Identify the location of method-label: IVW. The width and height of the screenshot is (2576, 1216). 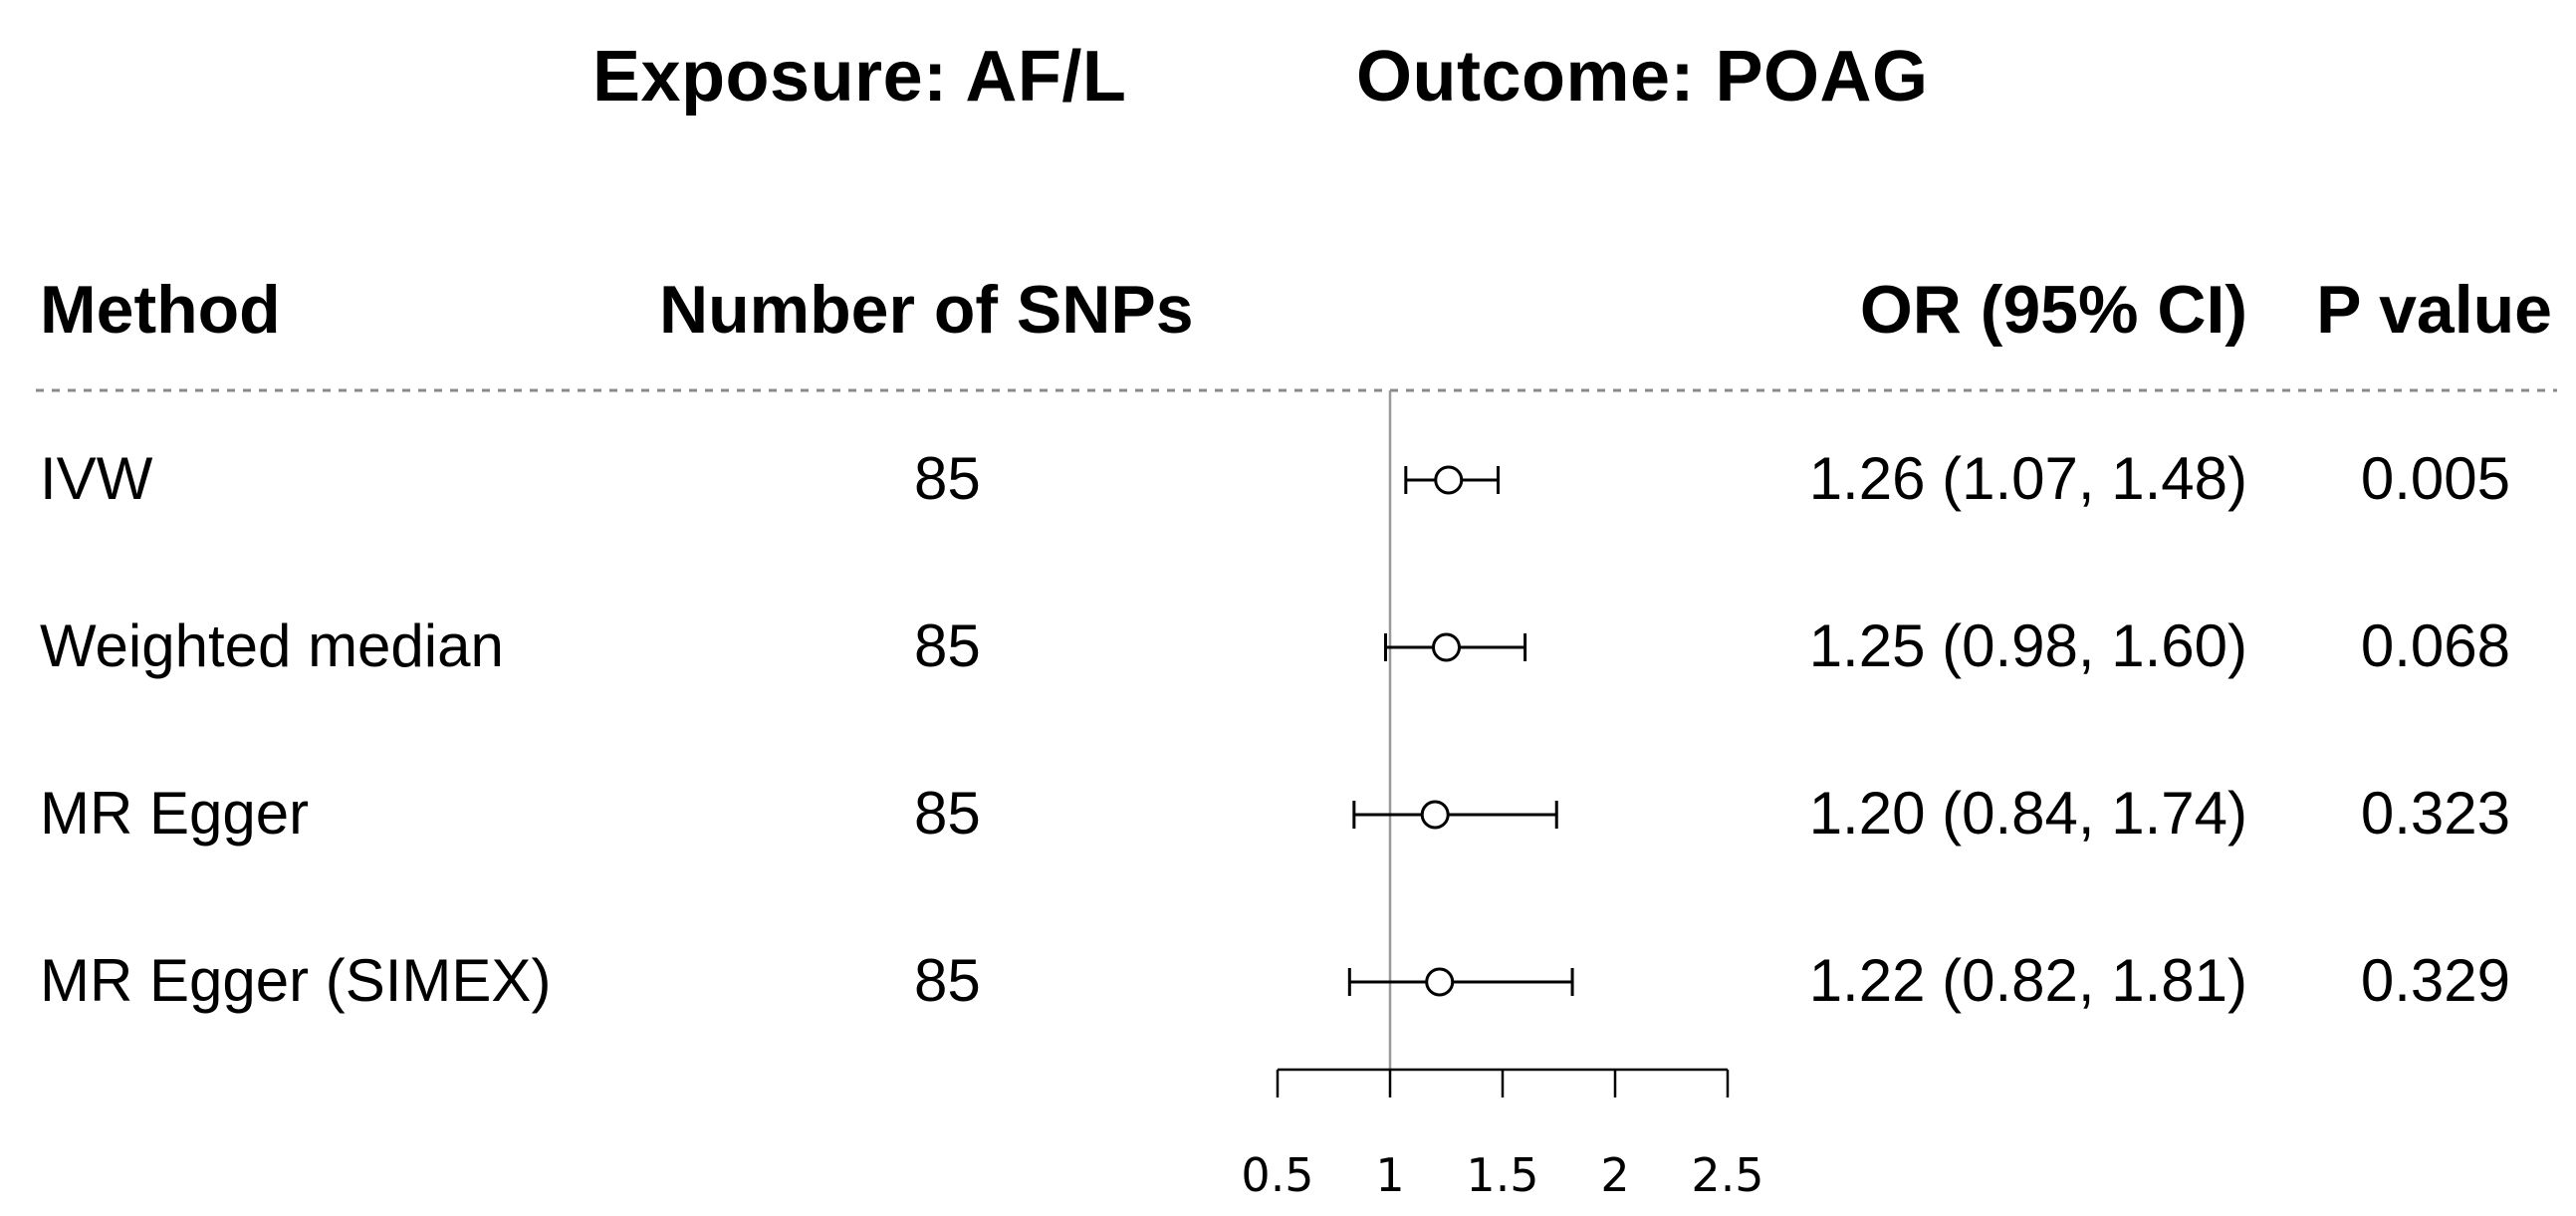
(96, 478).